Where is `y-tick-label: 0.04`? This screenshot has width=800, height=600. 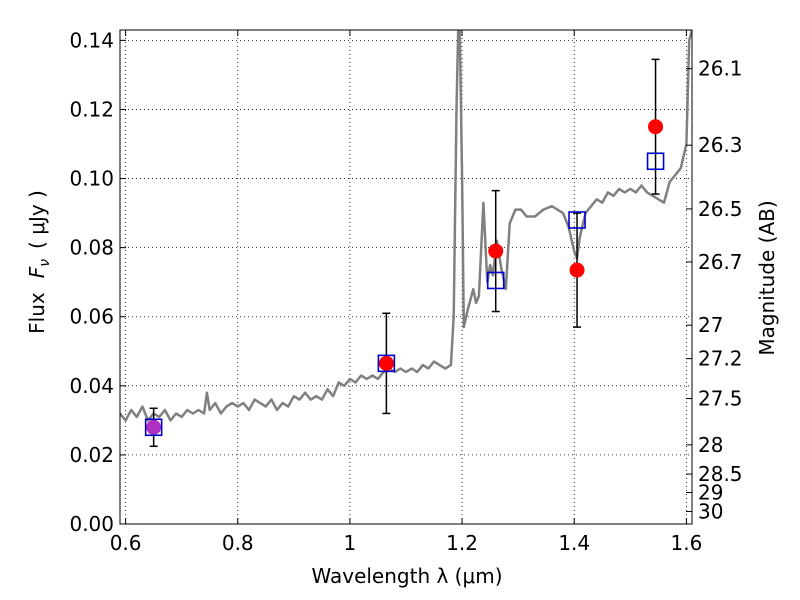 y-tick-label: 0.04 is located at coordinates (91, 386).